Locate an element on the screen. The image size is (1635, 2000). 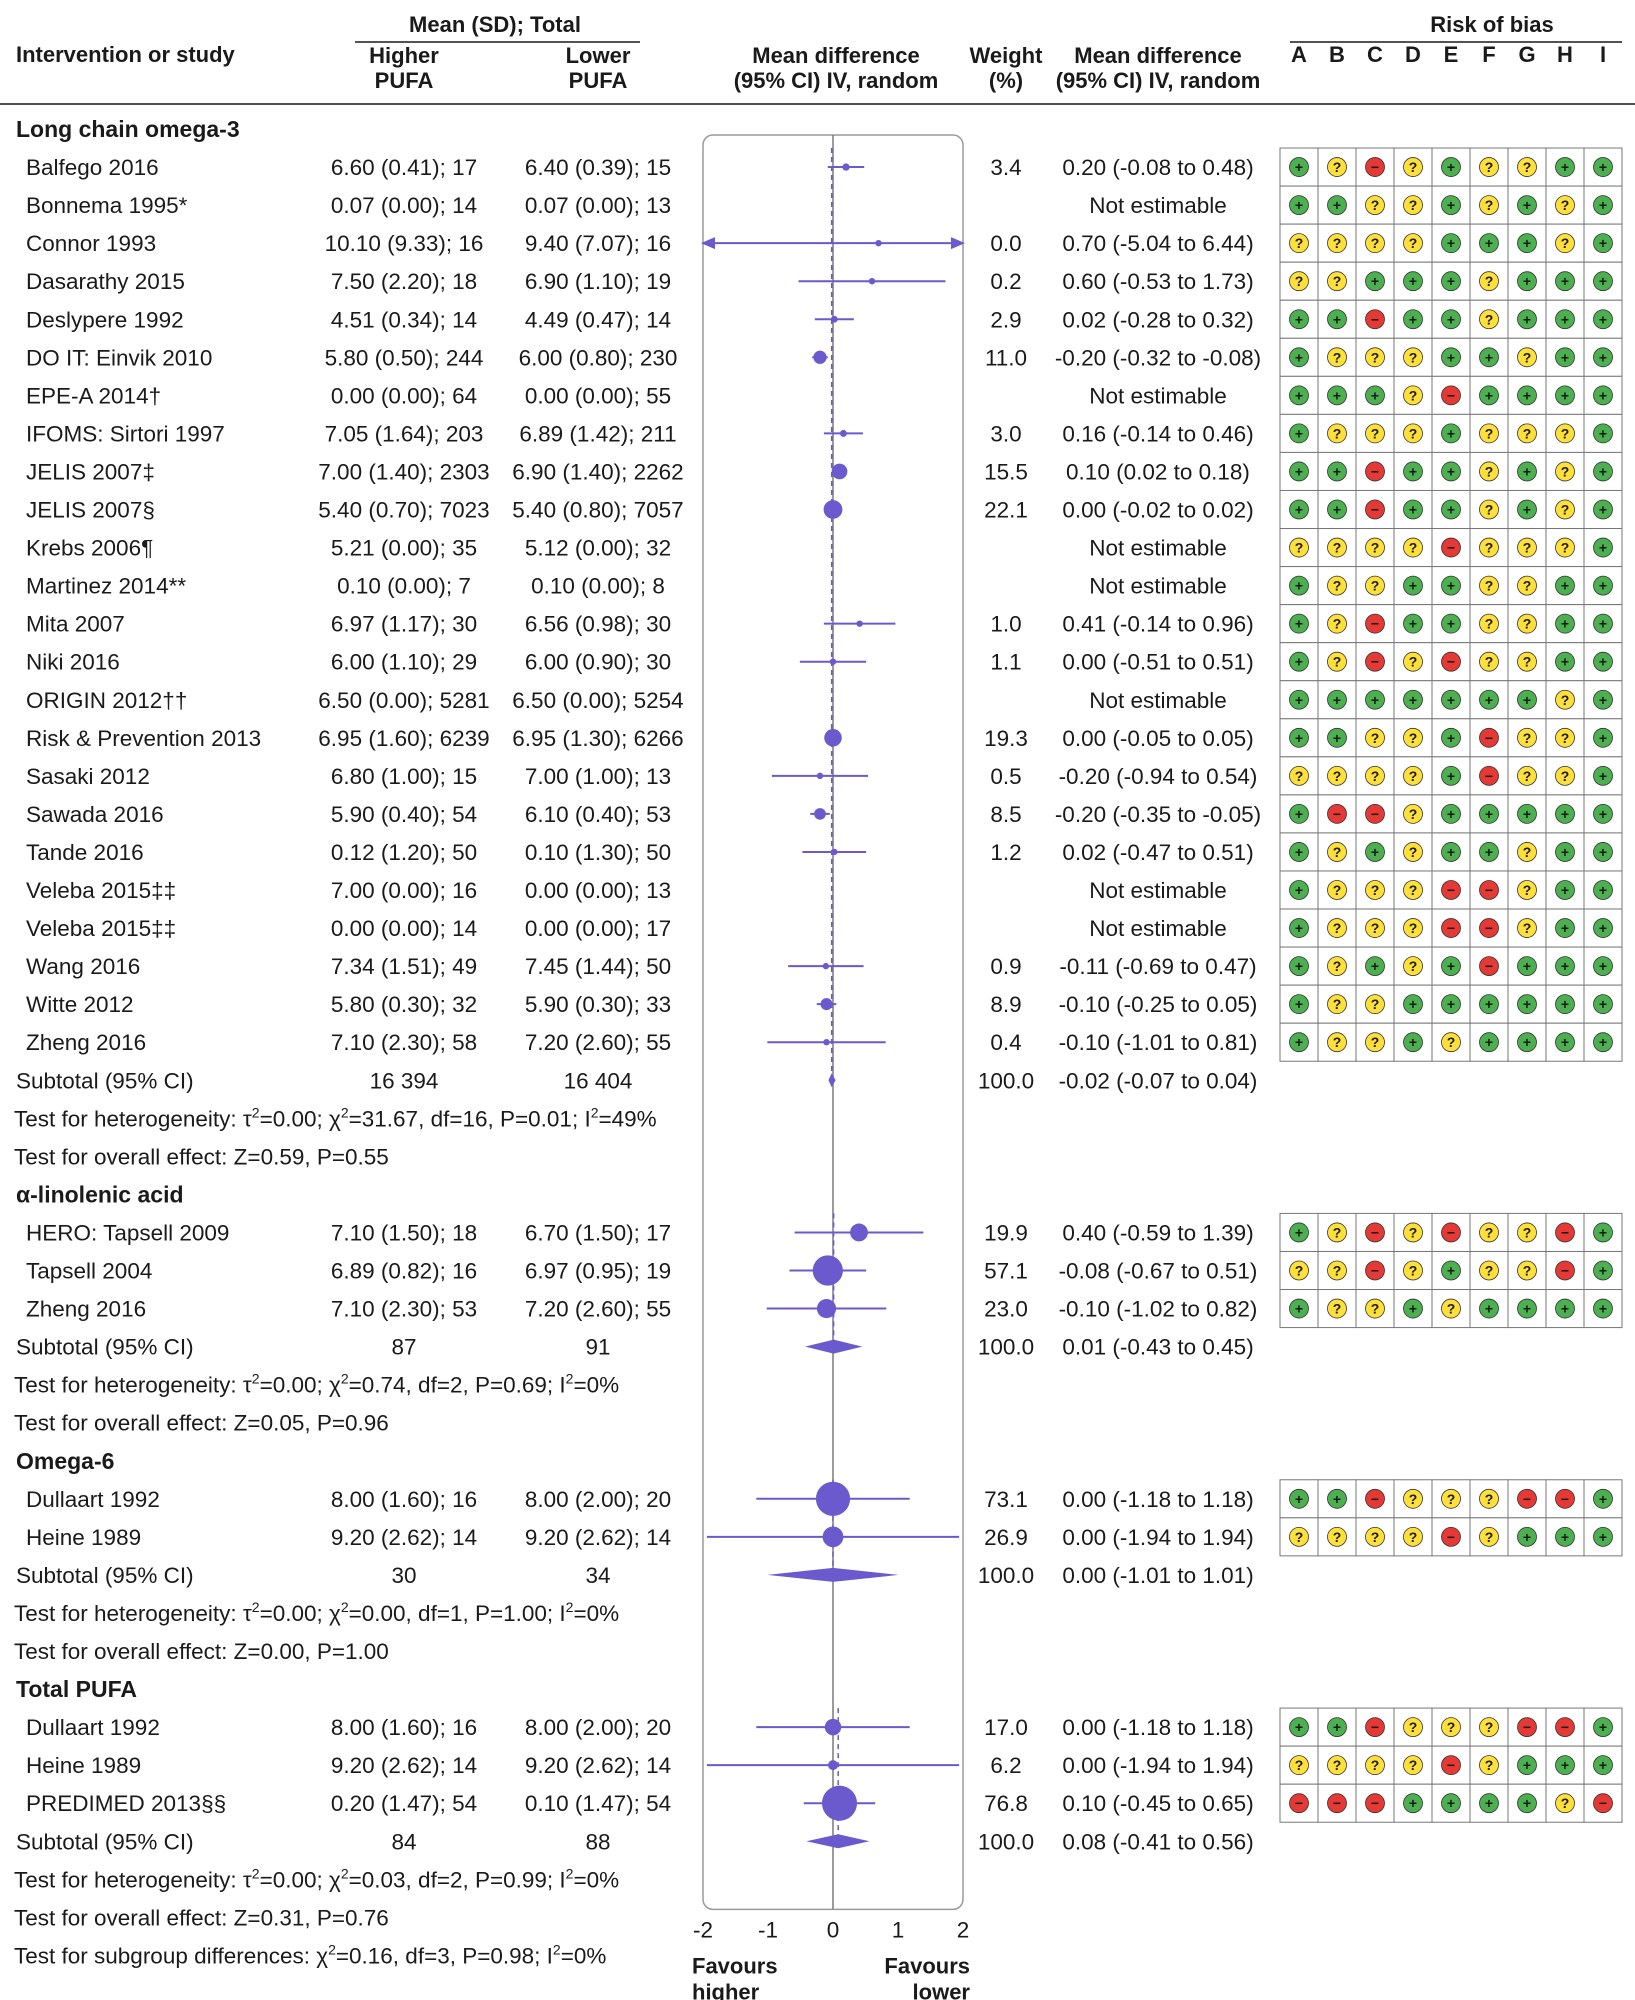
weight-value: 57.1 is located at coordinates (1006, 1271).